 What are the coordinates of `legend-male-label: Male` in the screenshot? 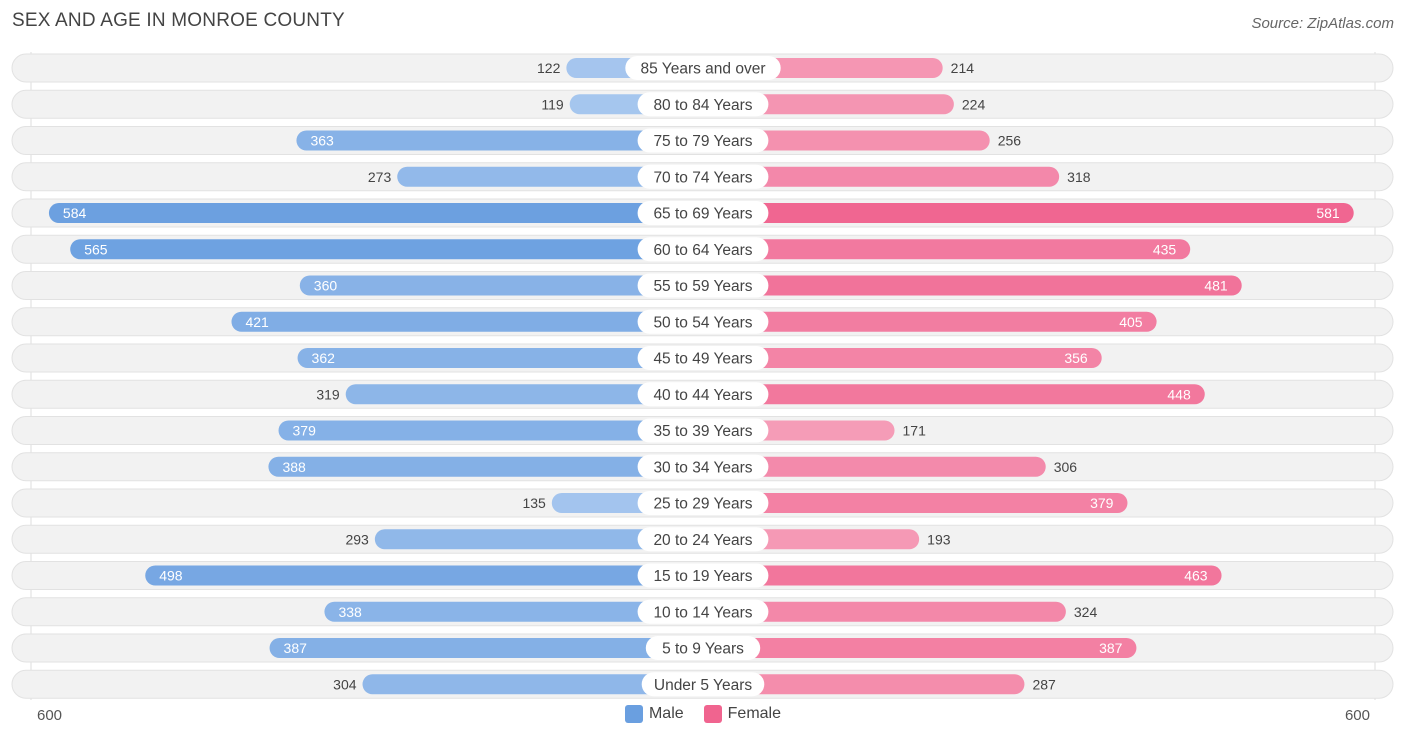 It's located at (666, 713).